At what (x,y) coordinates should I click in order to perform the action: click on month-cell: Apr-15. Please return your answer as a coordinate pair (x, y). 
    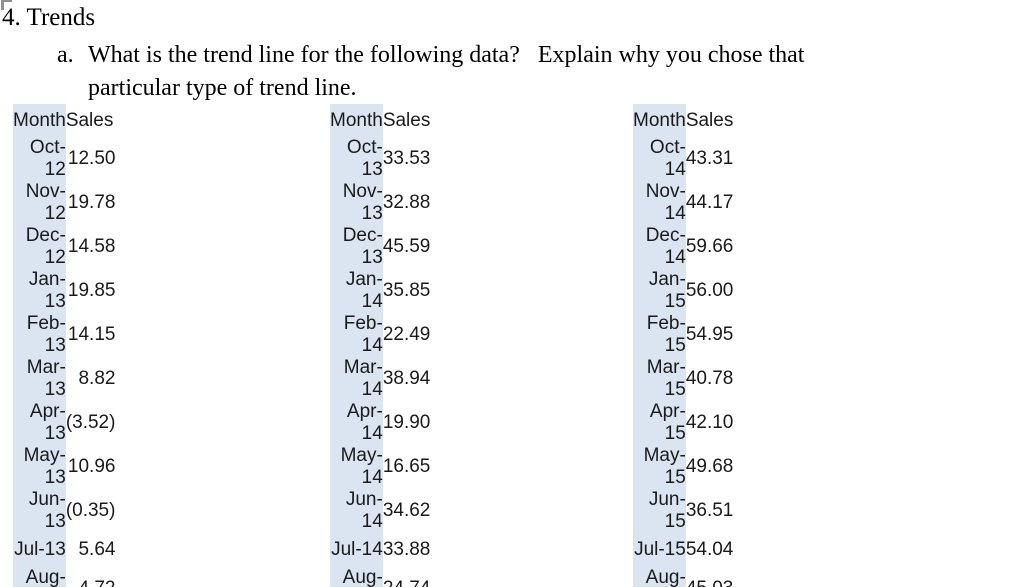
    Looking at the image, I should click on (659, 423).